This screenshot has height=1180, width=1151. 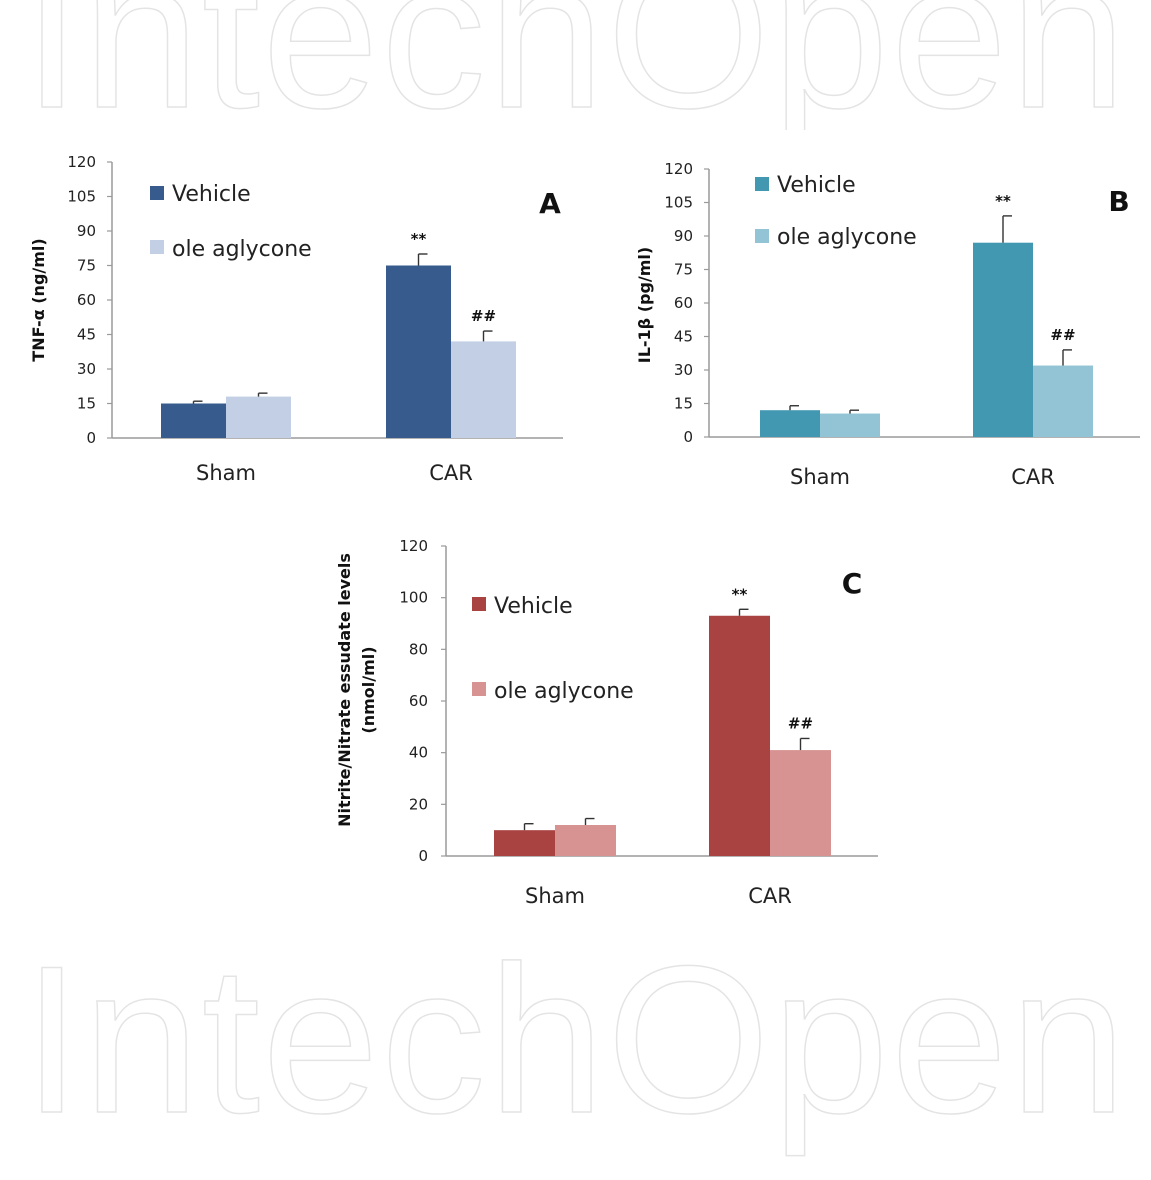 What do you see at coordinates (38, 299) in the screenshot?
I see `y-axis-label: TNF-α (ng/ml)` at bounding box center [38, 299].